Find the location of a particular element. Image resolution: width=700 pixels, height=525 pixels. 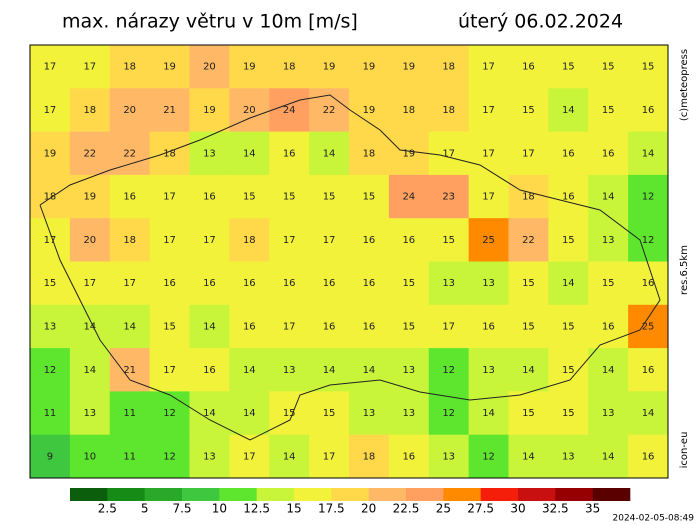

resolution: res.6.5km is located at coordinates (684, 270).